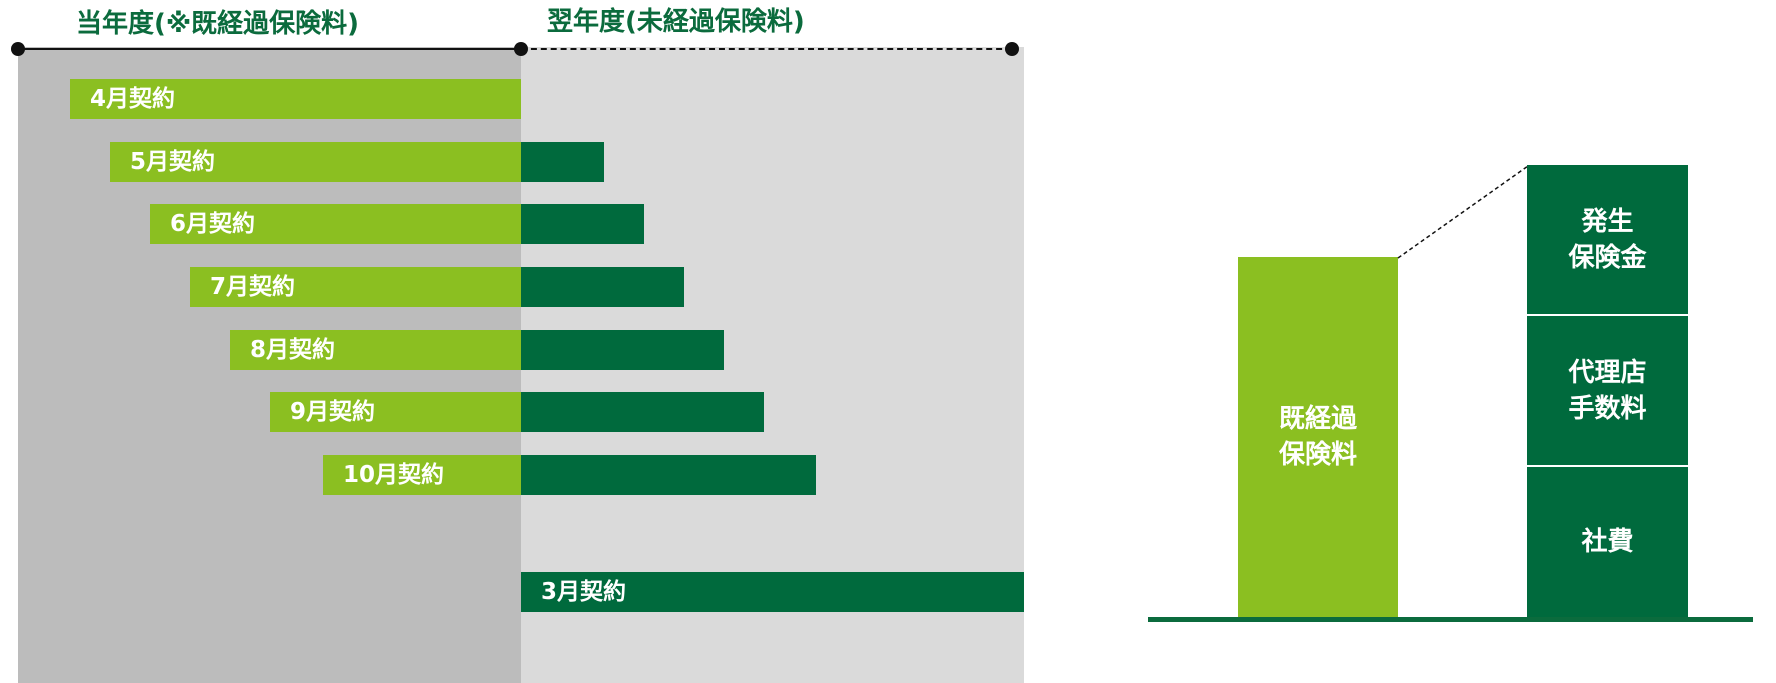  I want to click on claims-box: 発生 保険金, so click(1607, 239).